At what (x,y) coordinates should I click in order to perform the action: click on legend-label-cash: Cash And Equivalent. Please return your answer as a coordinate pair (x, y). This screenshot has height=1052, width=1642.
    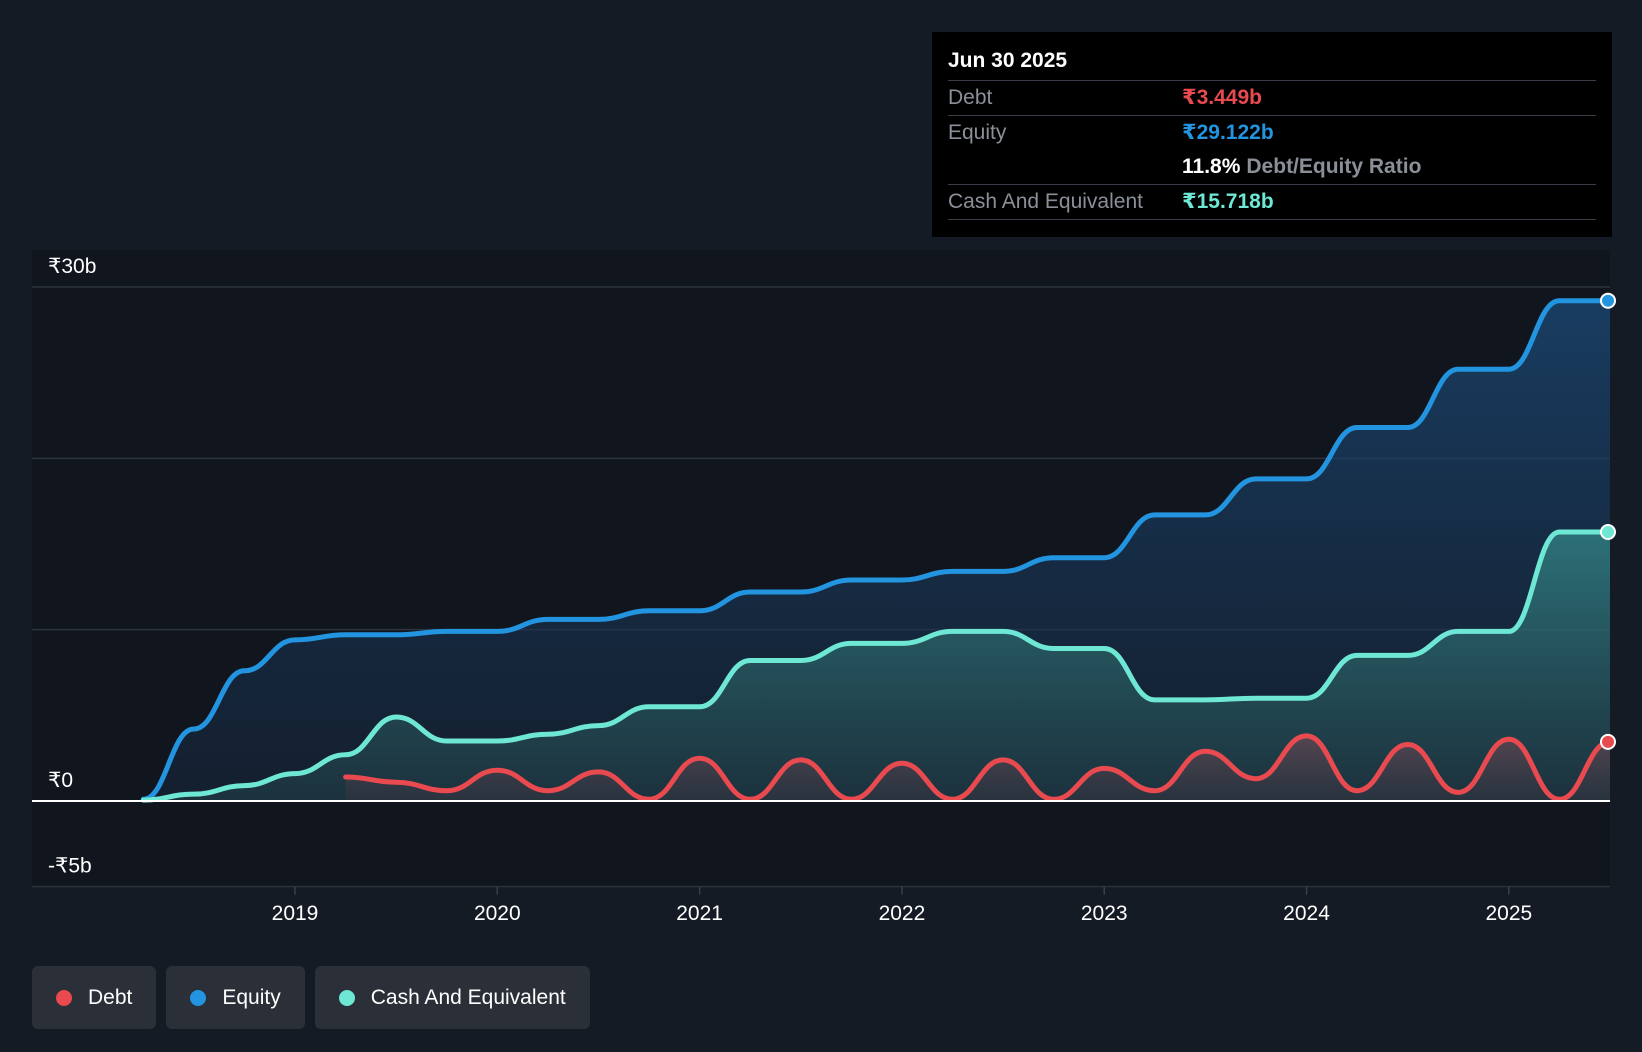
    Looking at the image, I should click on (468, 997).